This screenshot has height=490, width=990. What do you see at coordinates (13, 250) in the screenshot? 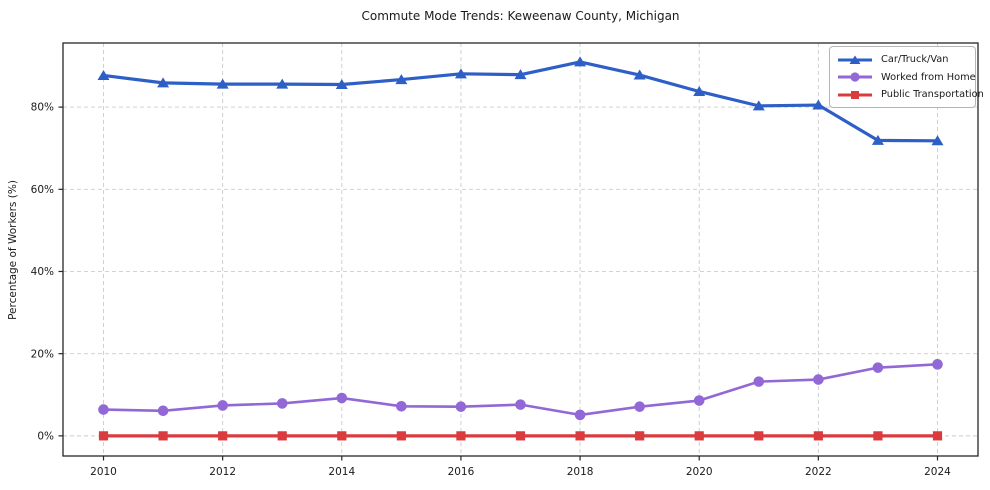
I see `y-axis-title: Percentage of Workers (%)` at bounding box center [13, 250].